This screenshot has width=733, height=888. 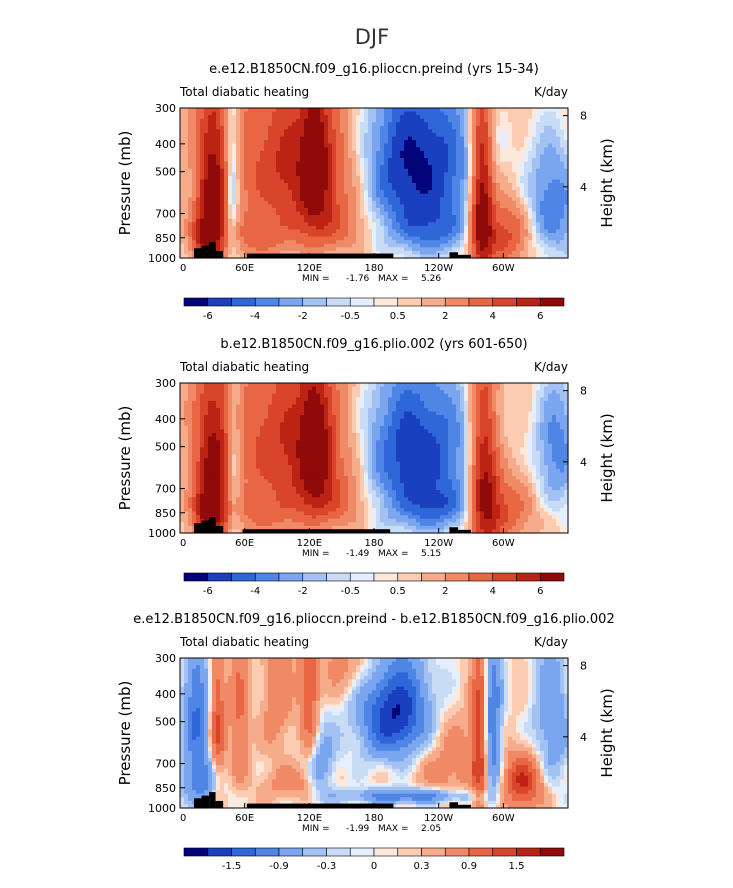 I want to click on topography, so click(x=454, y=255).